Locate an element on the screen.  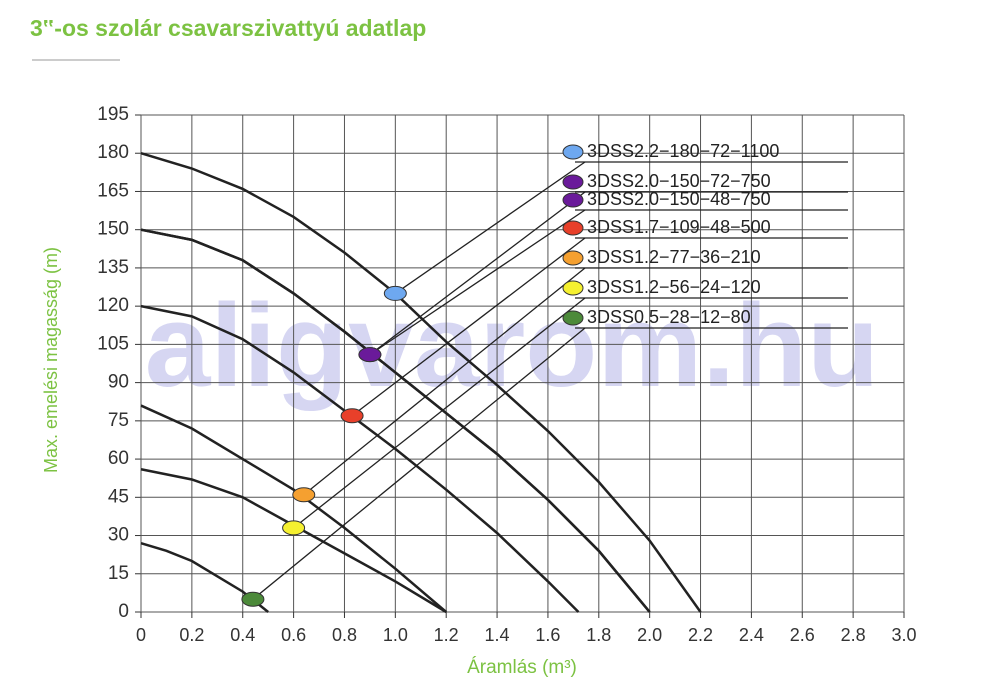
y-tick-label: 150 is located at coordinates (113, 229).